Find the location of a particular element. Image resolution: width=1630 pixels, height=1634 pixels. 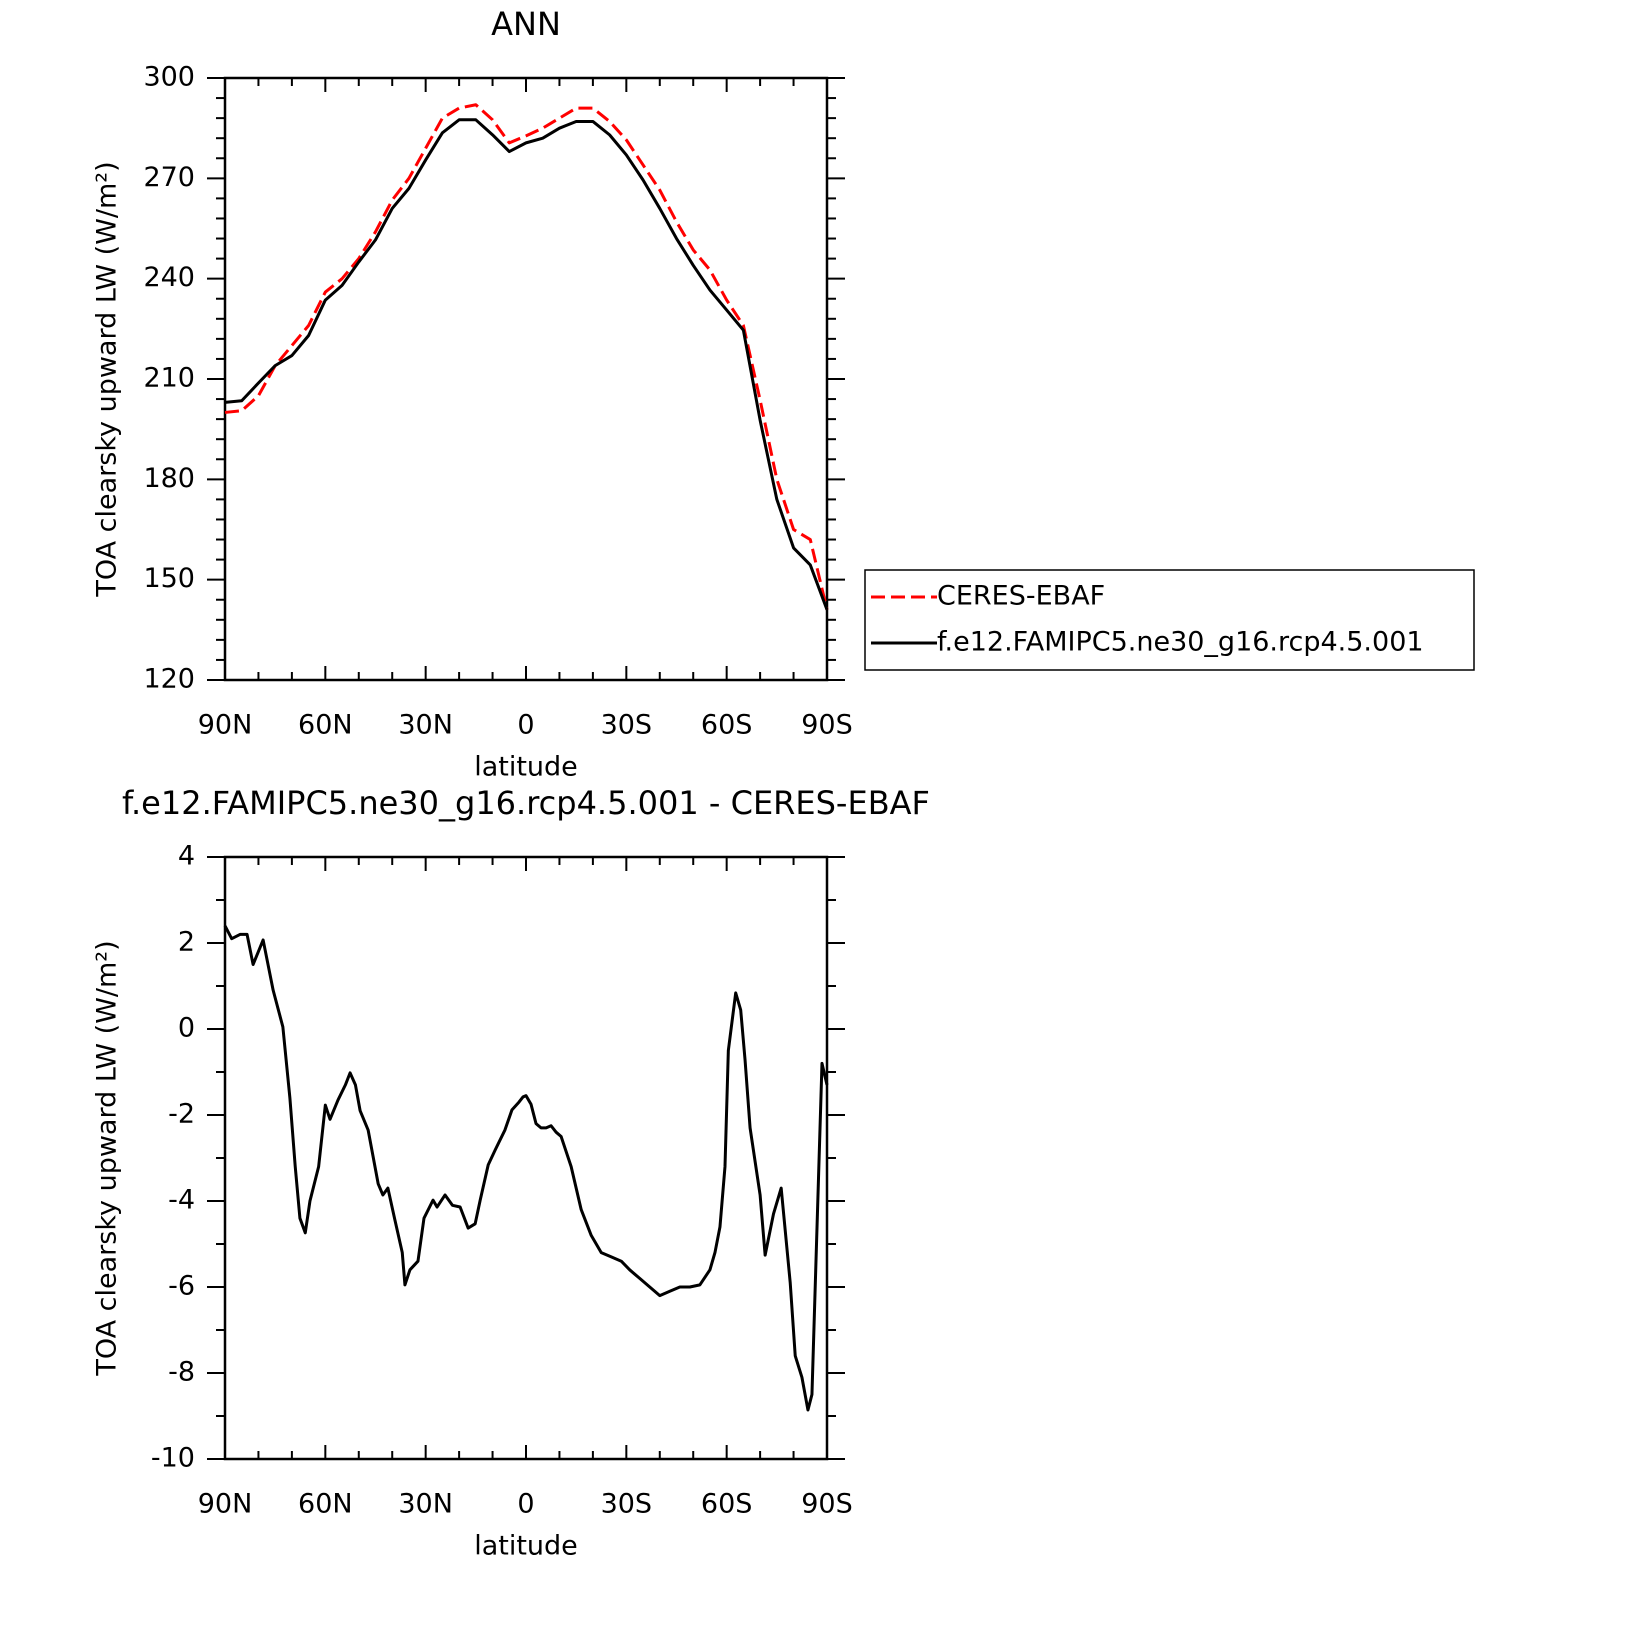

y-tick-label: 300 is located at coordinates (169, 77).